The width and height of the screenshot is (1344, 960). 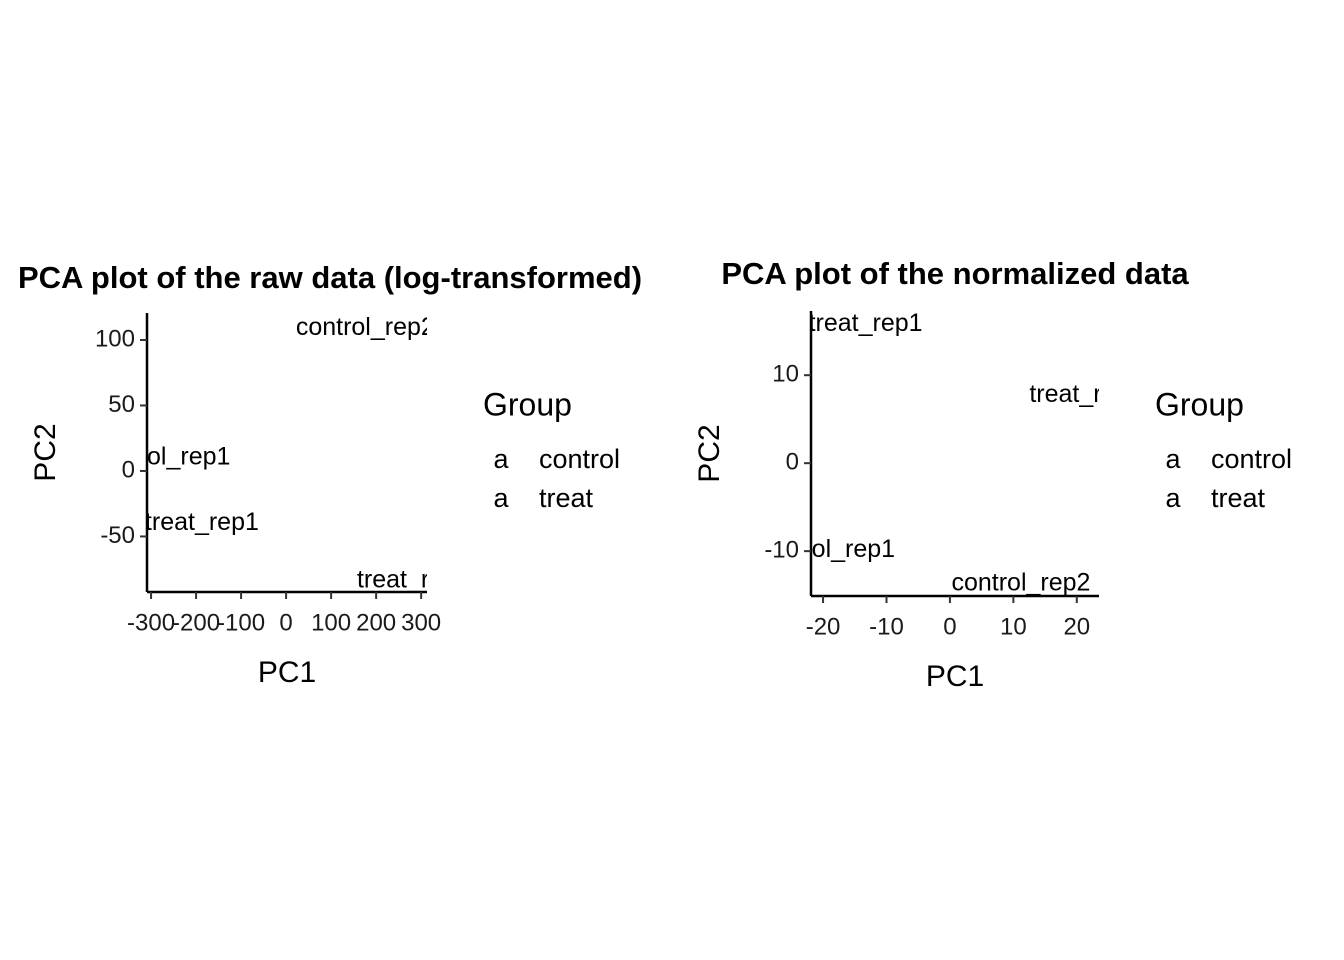 What do you see at coordinates (785, 374) in the screenshot?
I see `y-tick-label: 10` at bounding box center [785, 374].